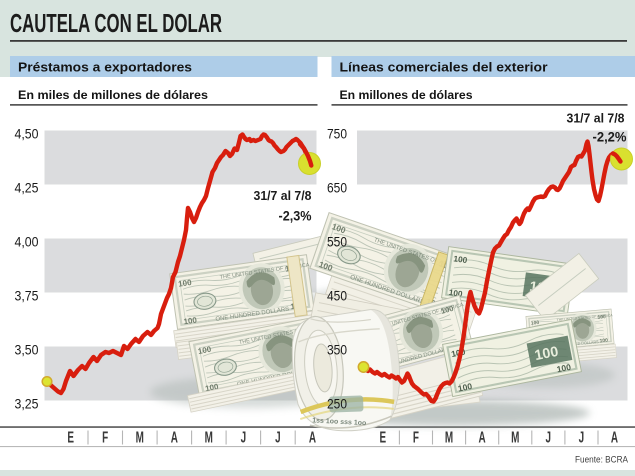 The height and width of the screenshot is (476, 635). What do you see at coordinates (27, 296) in the screenshot?
I see `svg-text: 3,75` at bounding box center [27, 296].